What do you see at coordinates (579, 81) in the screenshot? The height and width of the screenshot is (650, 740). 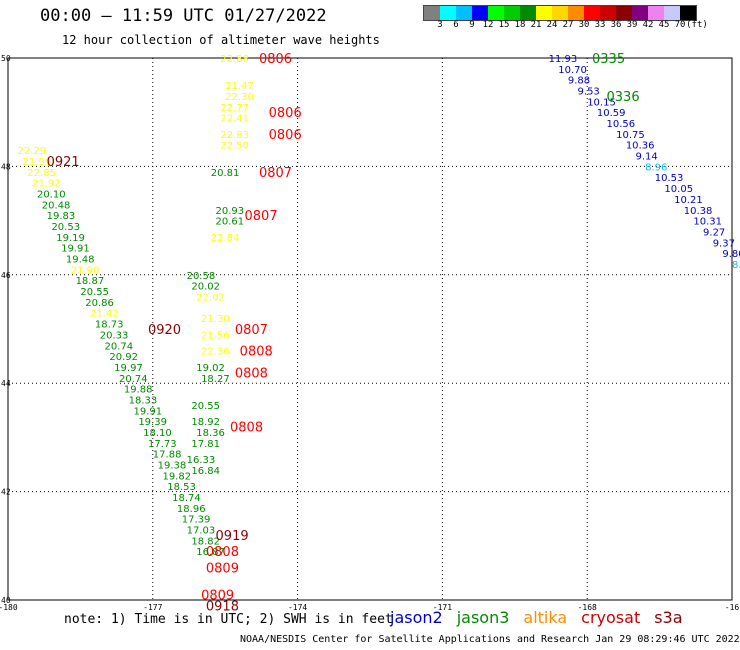 I see `wave-height-value: 9.88` at bounding box center [579, 81].